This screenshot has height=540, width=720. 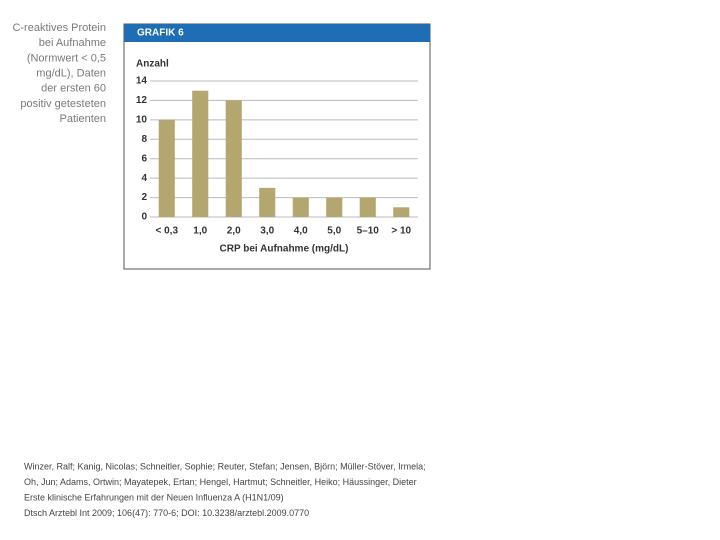 I want to click on y-tick-label: 10, so click(x=142, y=119).